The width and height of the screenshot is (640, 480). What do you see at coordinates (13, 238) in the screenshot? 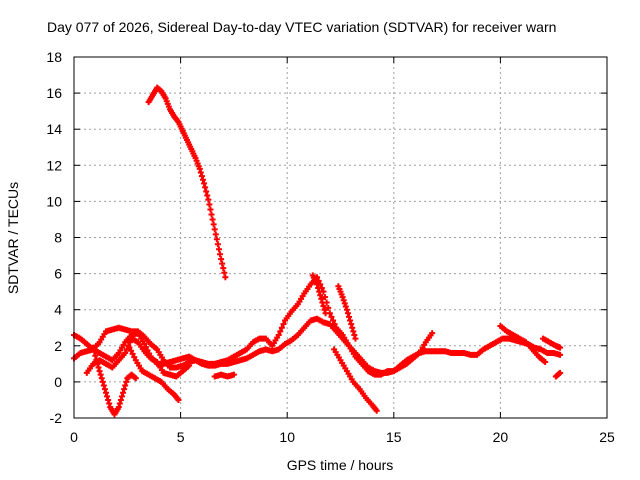
I see `y-axis-label: SDTVAR / TECUs` at bounding box center [13, 238].